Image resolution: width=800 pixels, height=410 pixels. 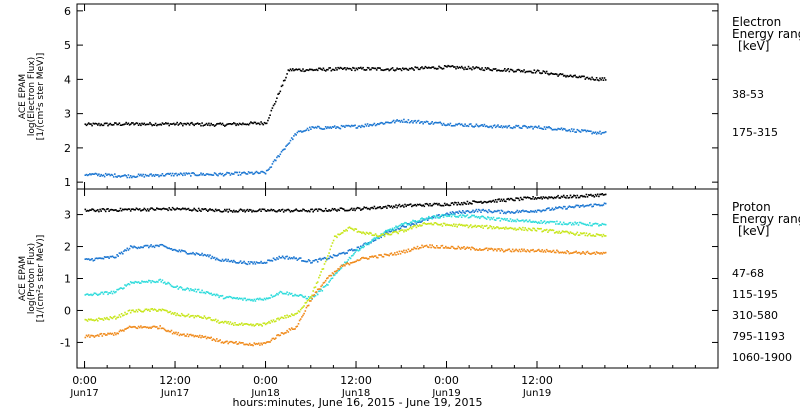 I want to click on y-tick-label: 0, so click(x=67, y=310).